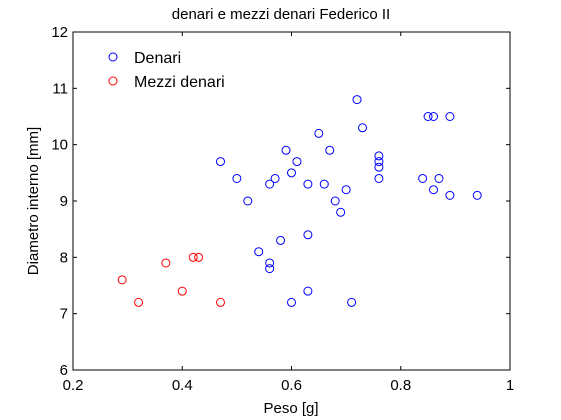 The image size is (561, 420). I want to click on legend-entry-denari: Denari, so click(144, 58).